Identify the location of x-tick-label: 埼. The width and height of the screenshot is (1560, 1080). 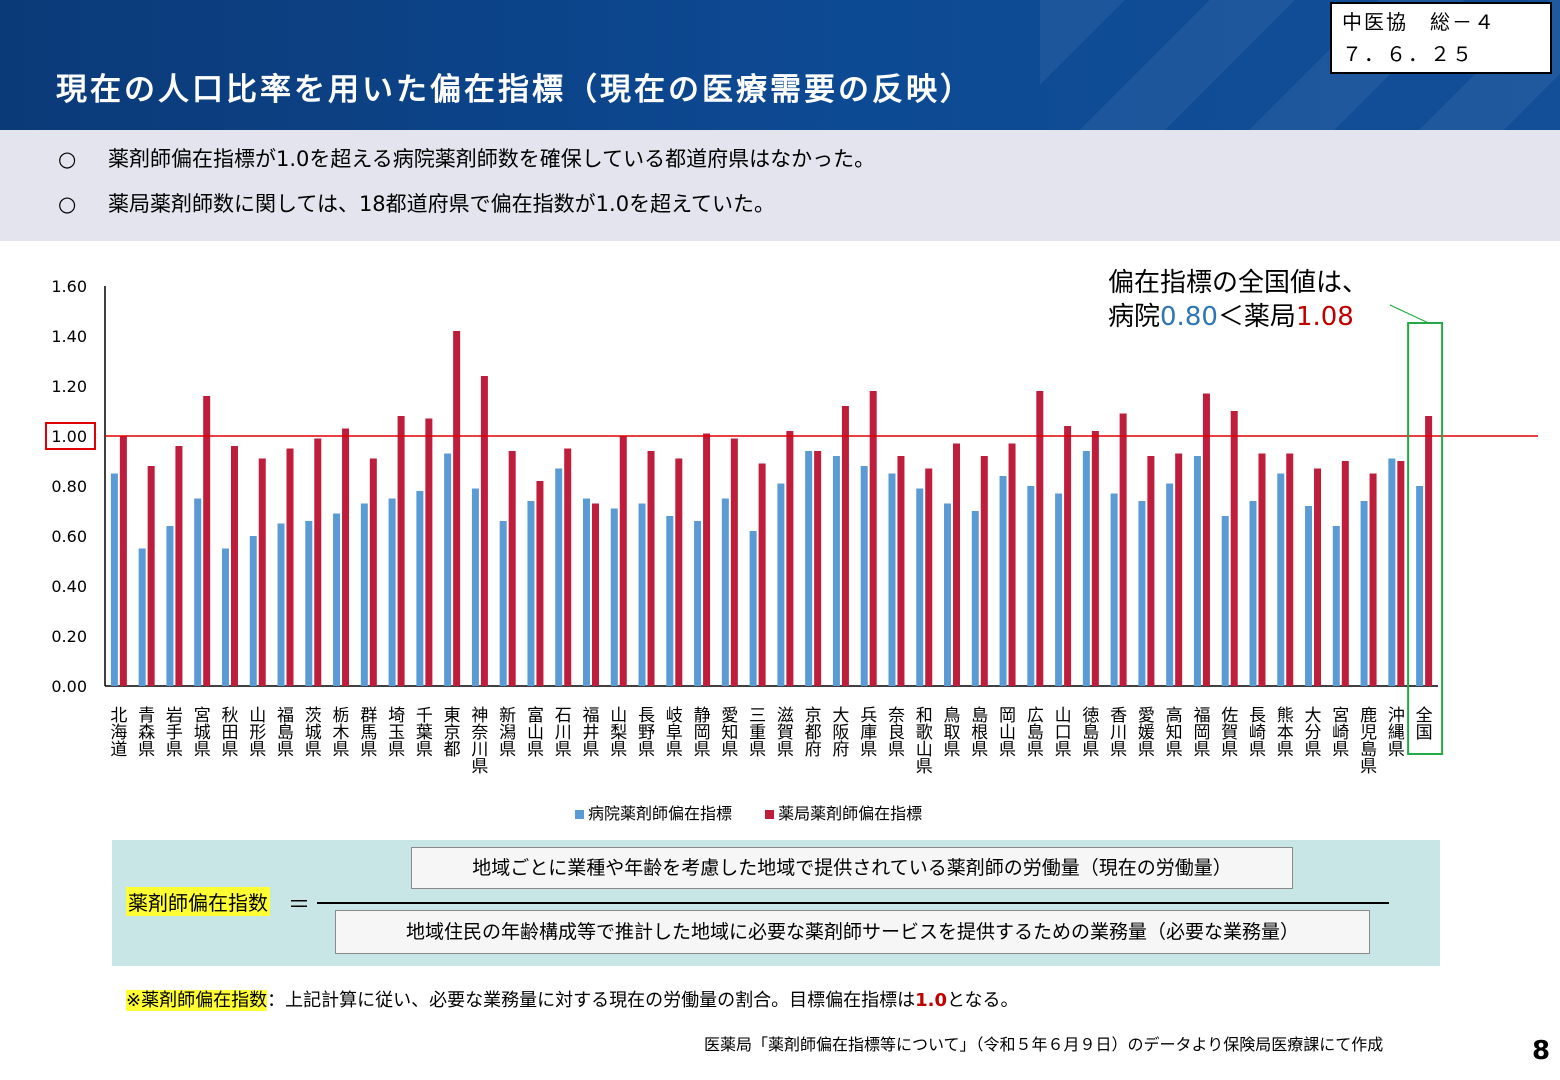
(396, 716).